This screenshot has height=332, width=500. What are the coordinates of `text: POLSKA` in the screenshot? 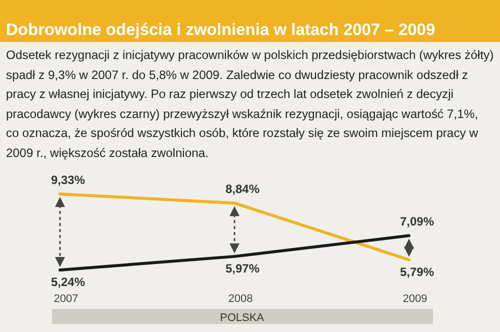 It's located at (242, 318).